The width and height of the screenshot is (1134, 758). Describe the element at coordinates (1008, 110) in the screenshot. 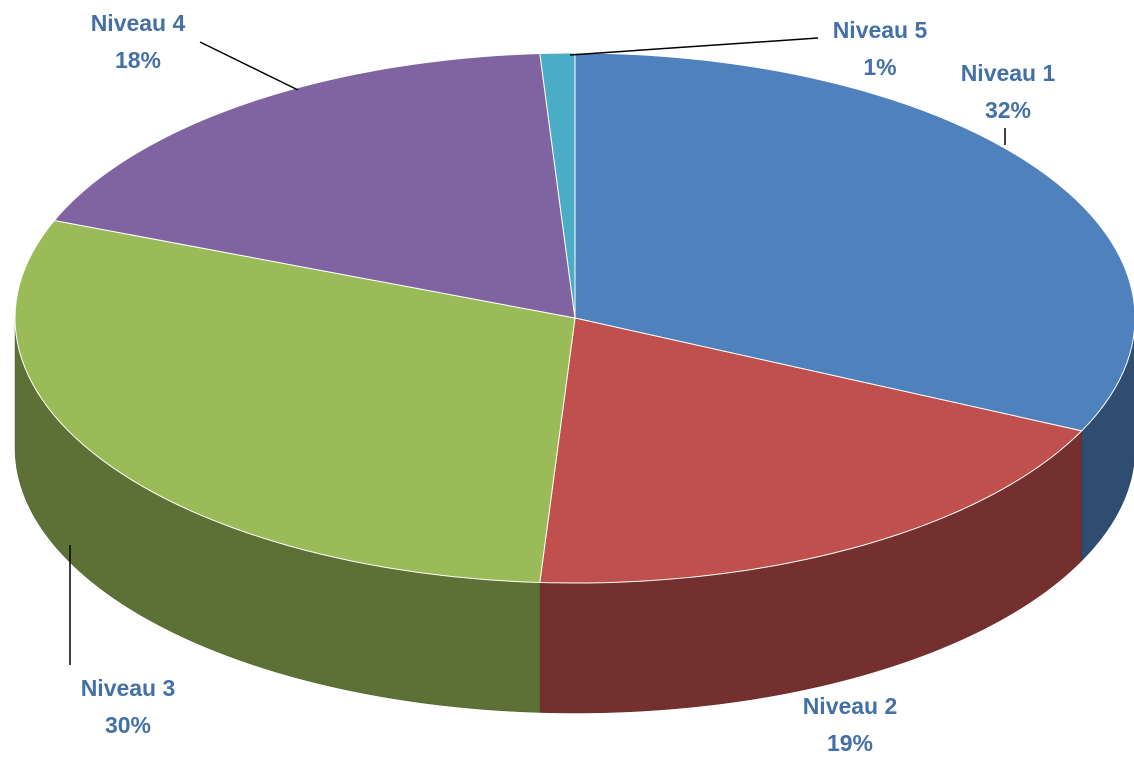

I see `value-label: 32%` at that location.